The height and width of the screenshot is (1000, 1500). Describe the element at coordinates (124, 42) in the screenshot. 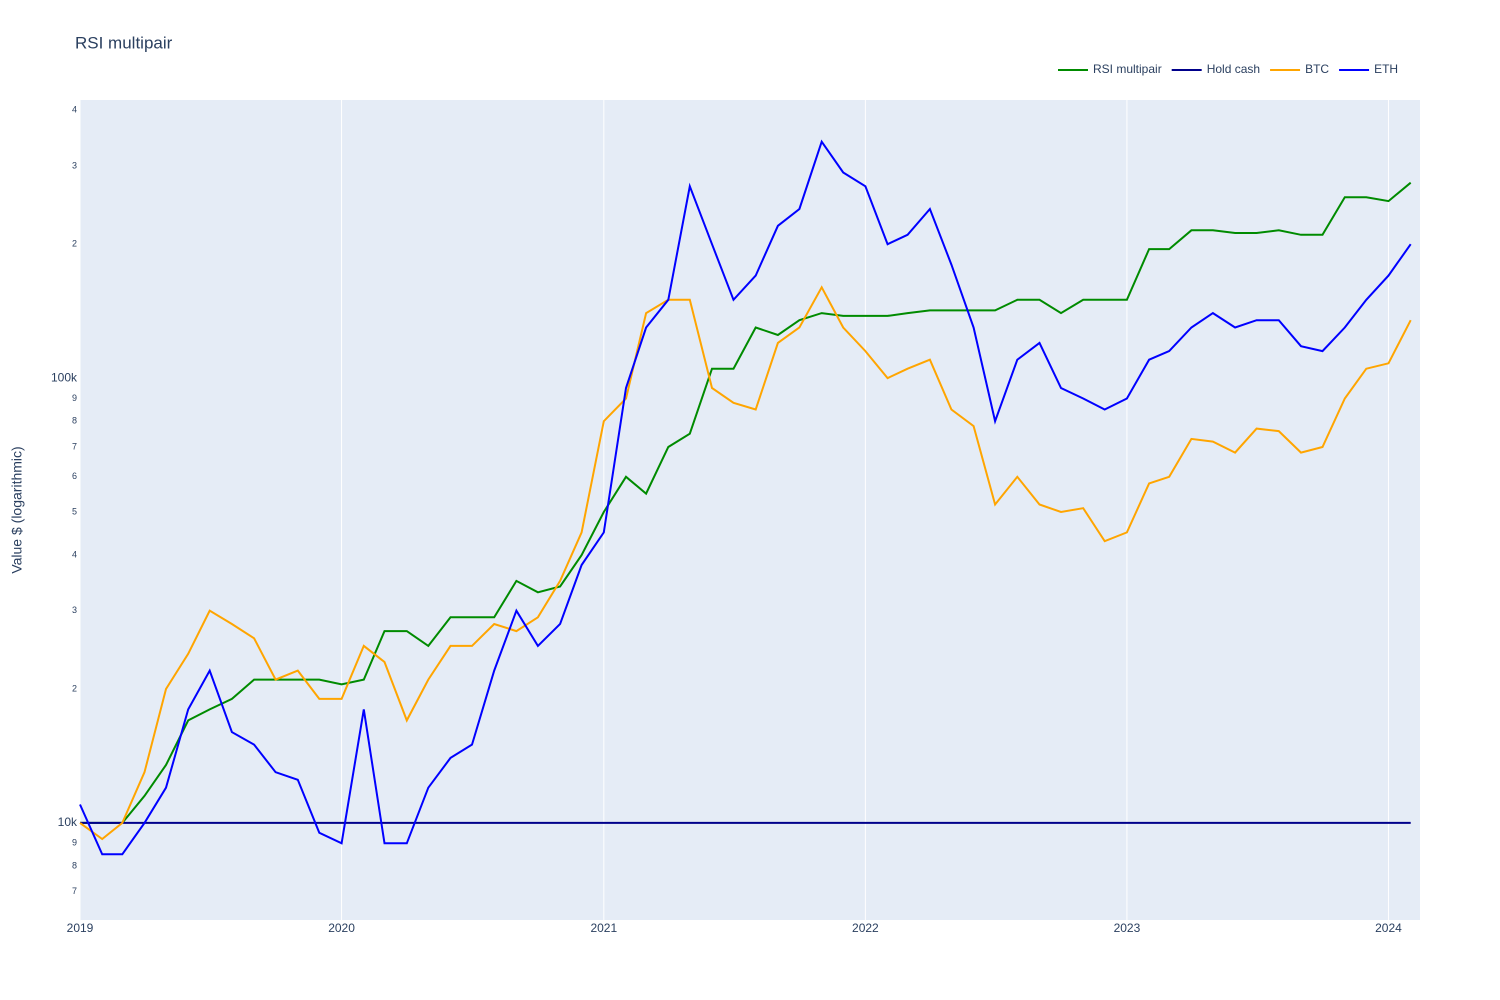

I see `chart-title: RSI multipair` at that location.